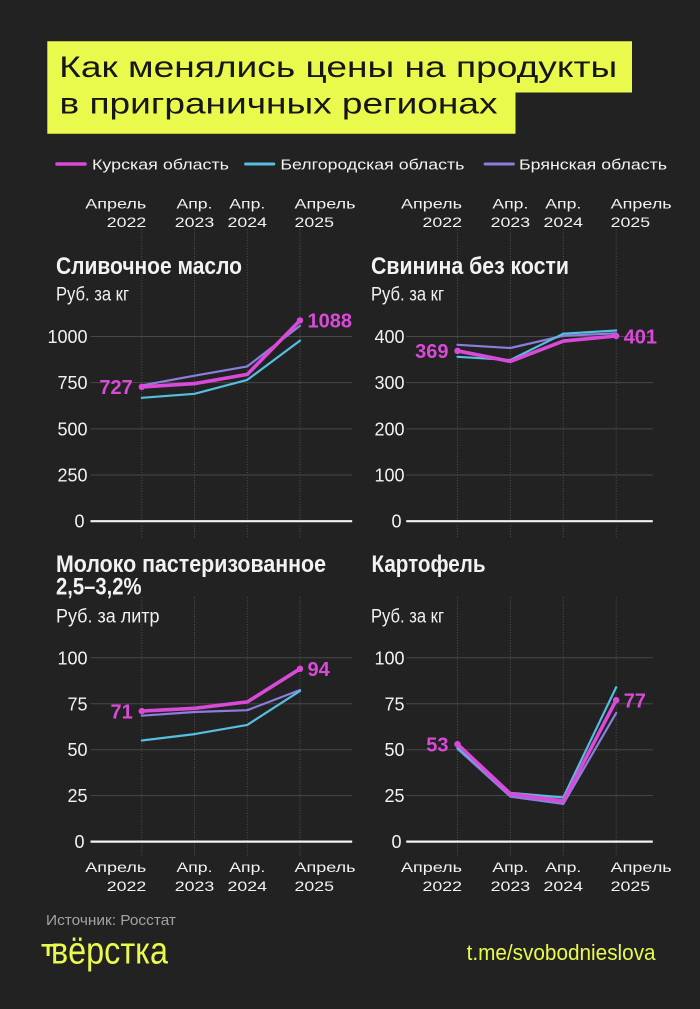 This screenshot has height=1009, width=700. Describe the element at coordinates (389, 429) in the screenshot. I see `svg-text: 200` at that location.